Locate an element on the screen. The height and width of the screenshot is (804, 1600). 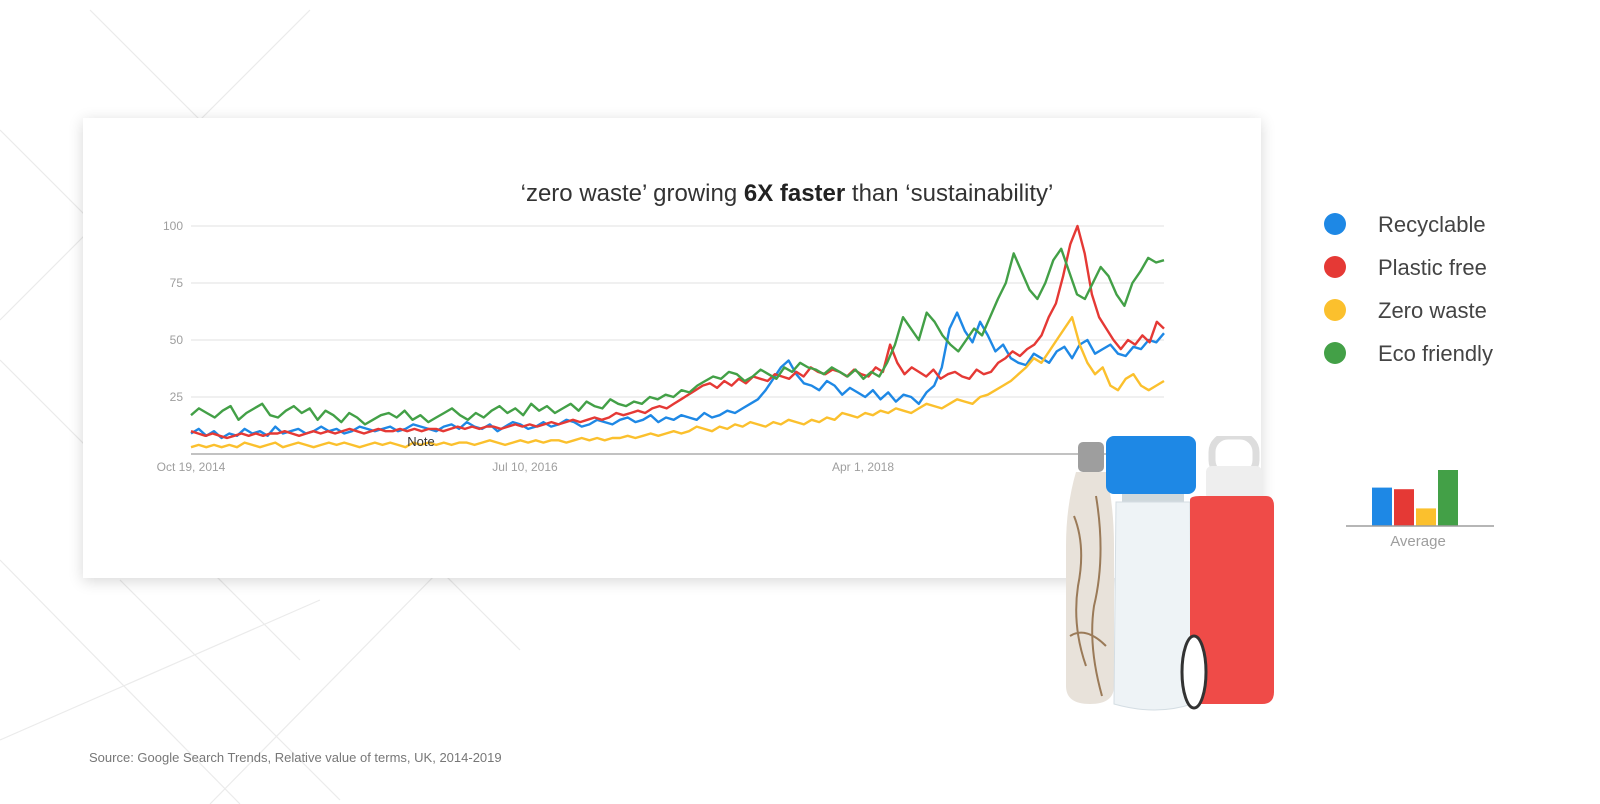
series-line-eco-friendly is located at coordinates (677, 336).